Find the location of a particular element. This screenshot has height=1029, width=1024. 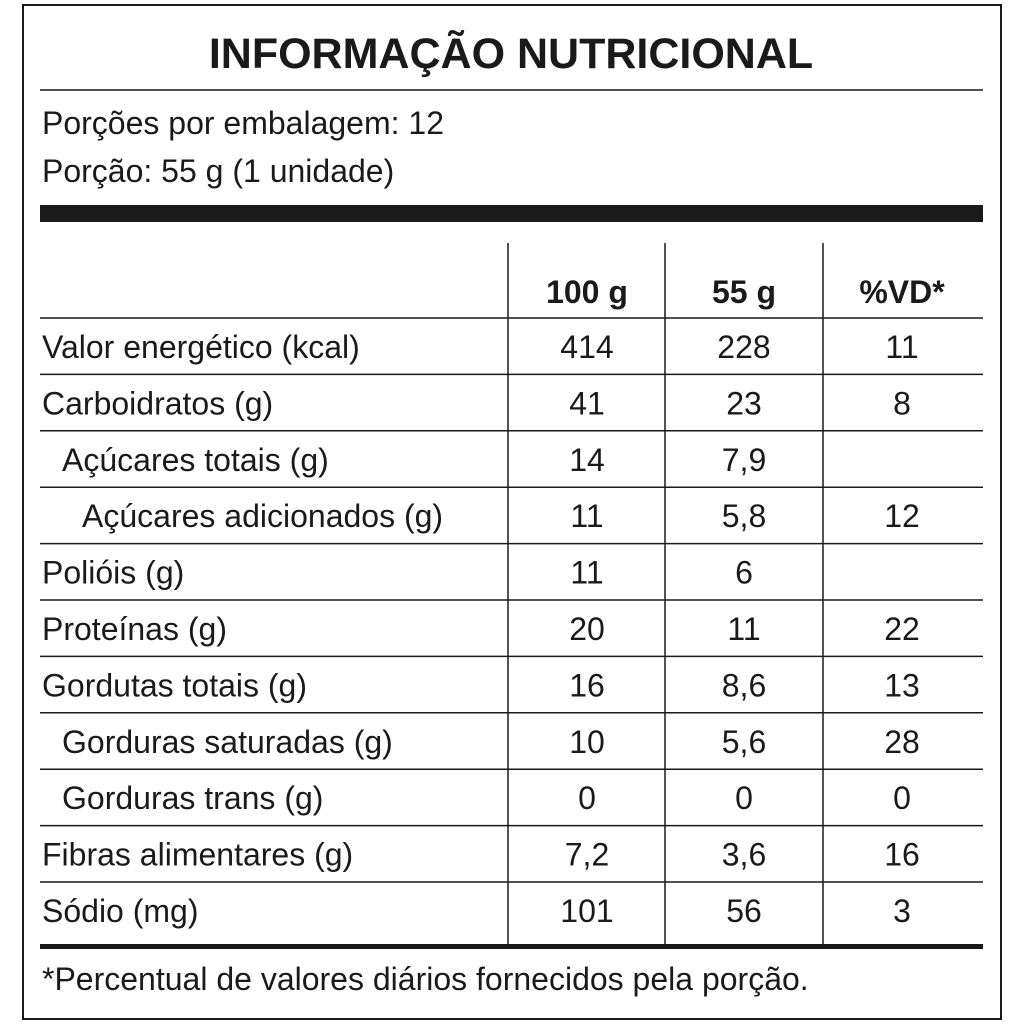

row-label: Gordutas totais (g) is located at coordinates (174, 685).